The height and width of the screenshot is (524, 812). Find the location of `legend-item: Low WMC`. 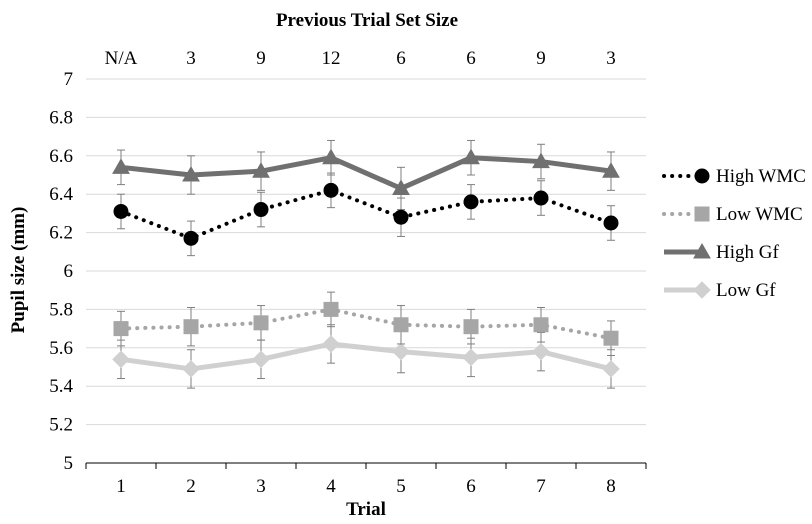

legend-item: Low WMC is located at coordinates (732, 214).